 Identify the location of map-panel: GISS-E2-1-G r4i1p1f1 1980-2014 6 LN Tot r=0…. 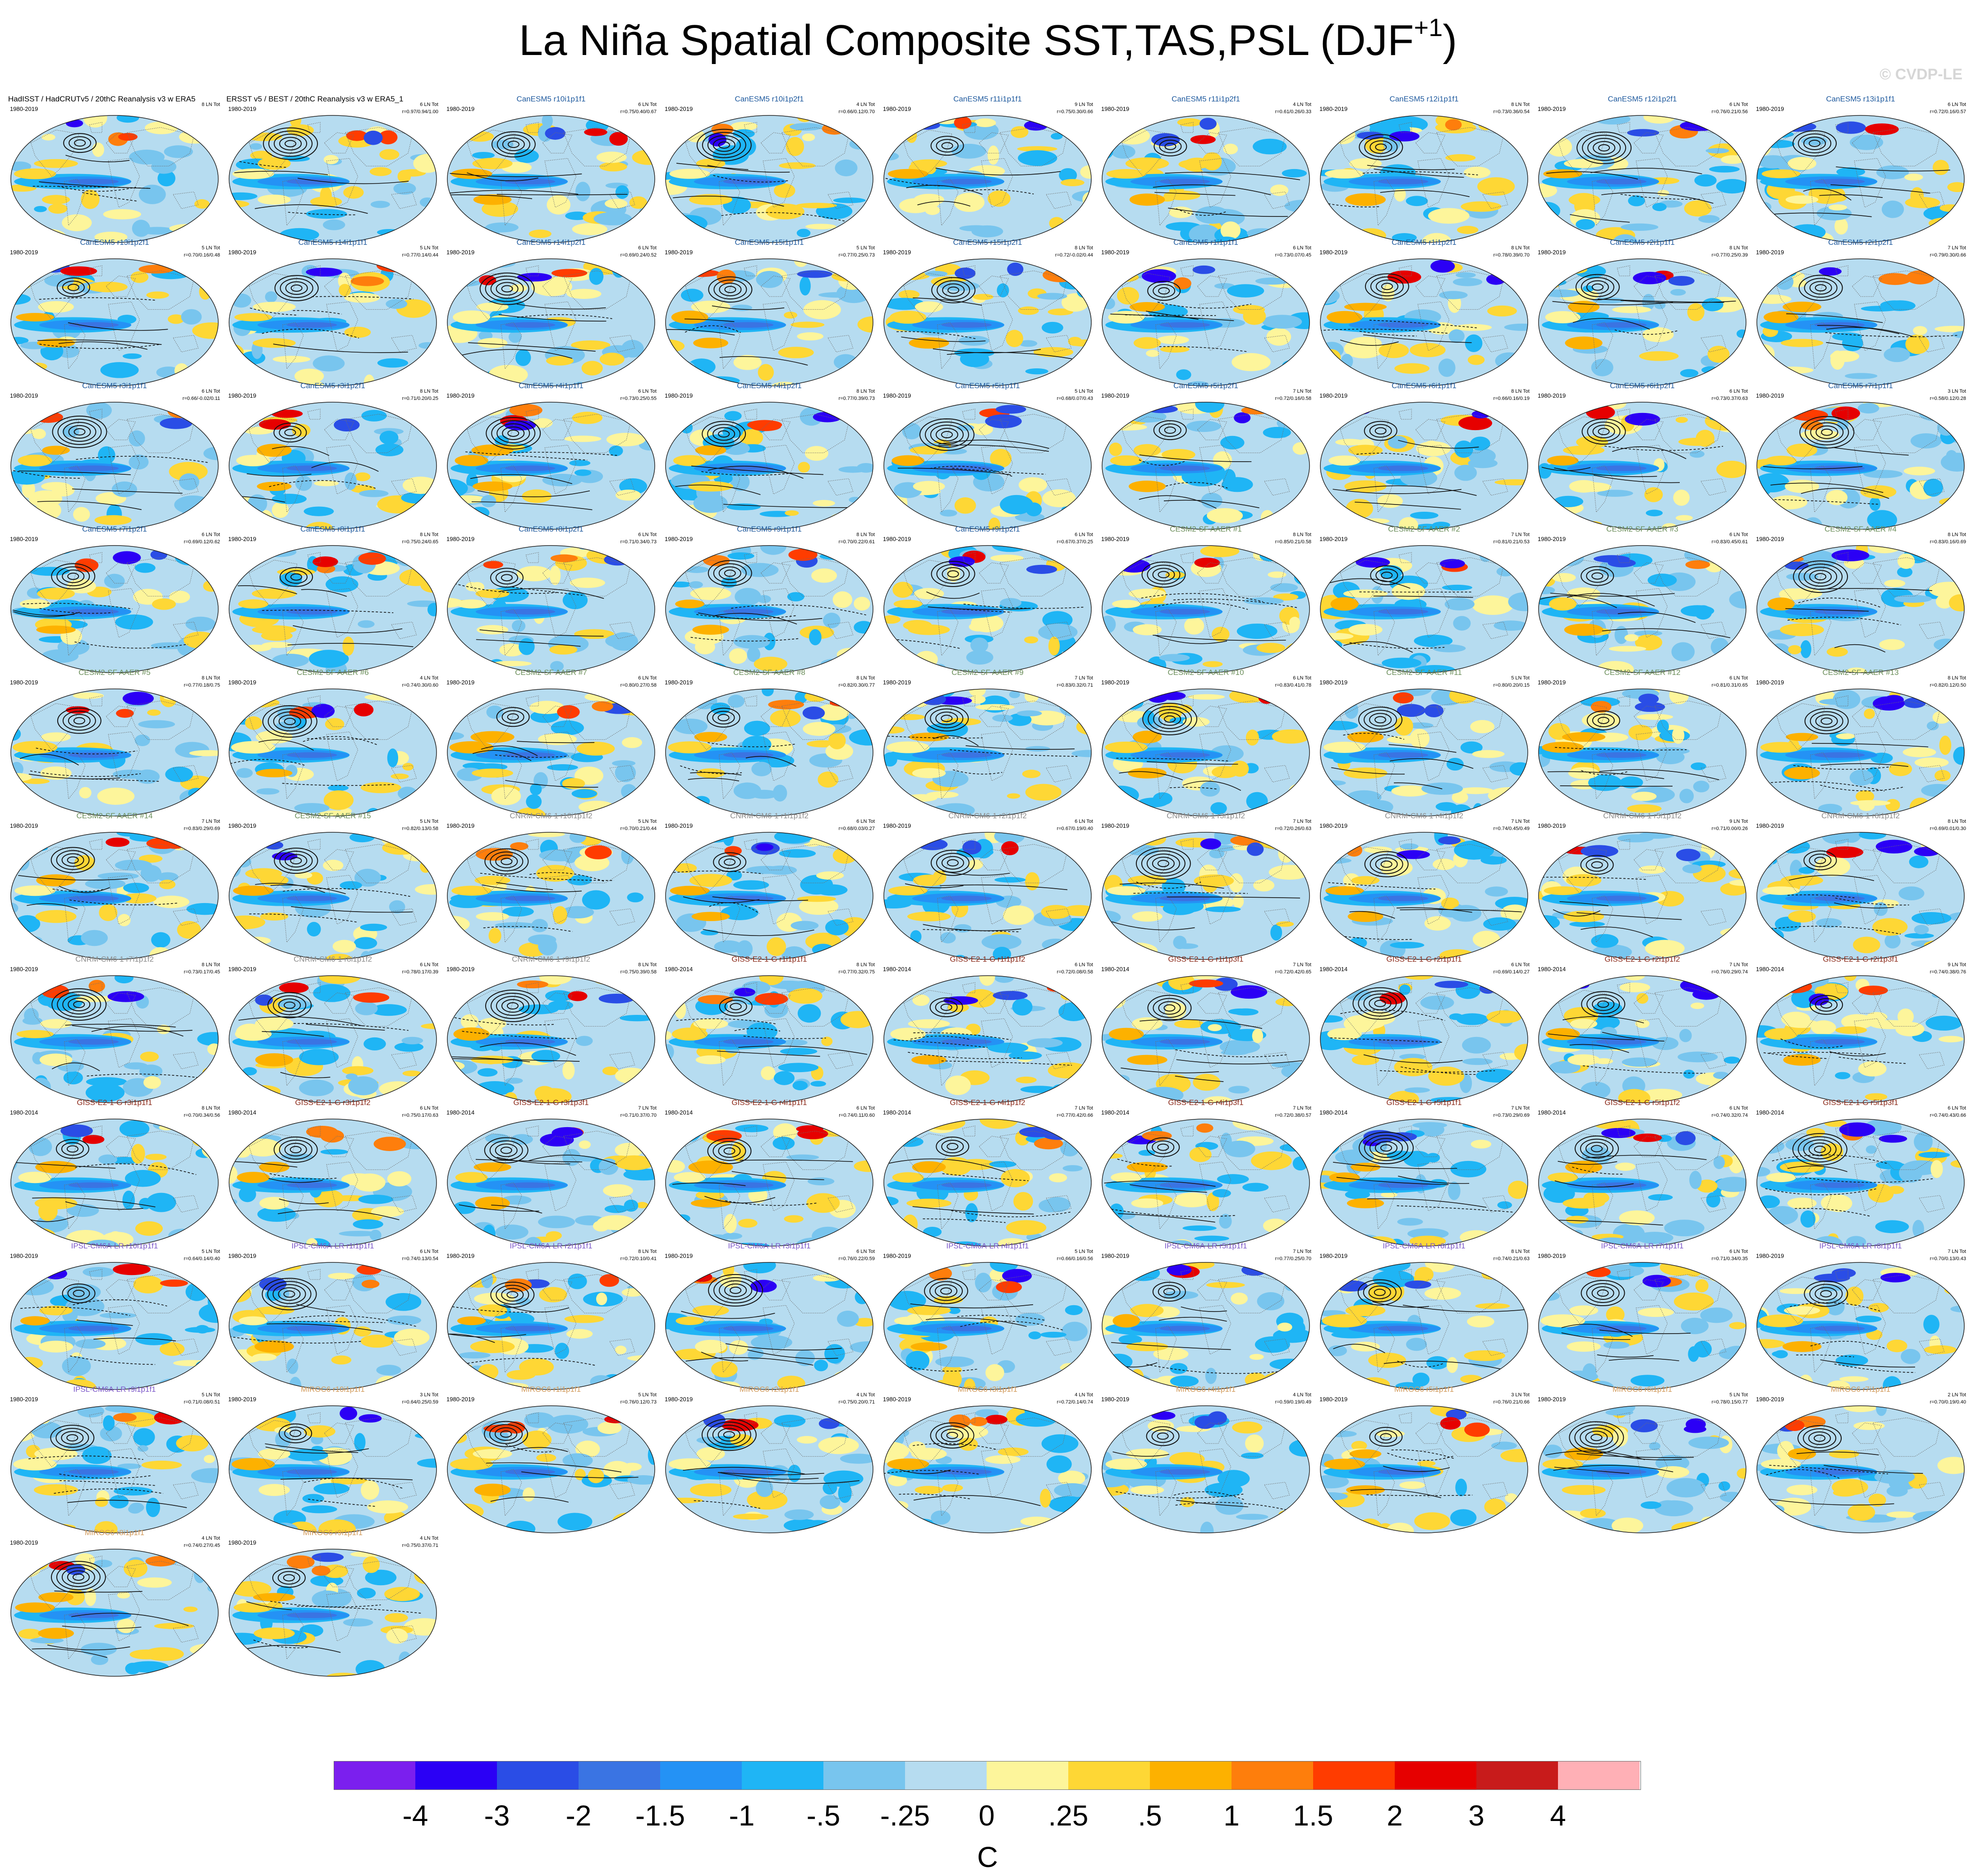
(769, 1174).